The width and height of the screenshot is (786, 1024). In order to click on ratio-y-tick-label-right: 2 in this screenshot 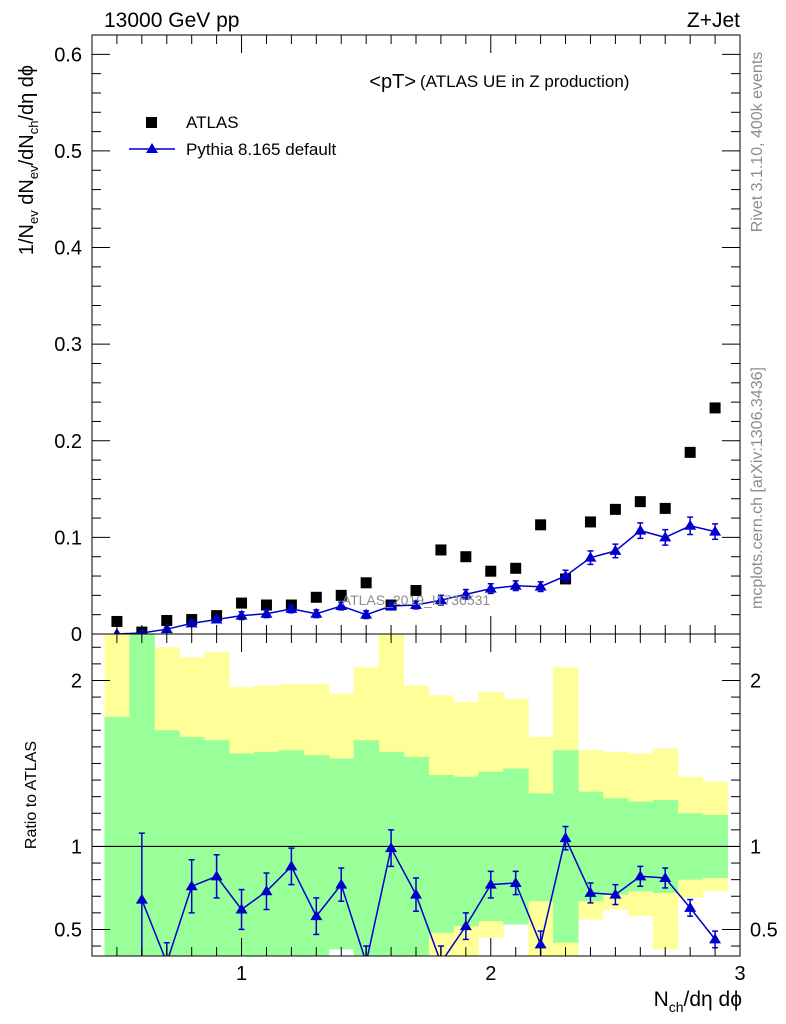, I will do `click(755, 681)`.